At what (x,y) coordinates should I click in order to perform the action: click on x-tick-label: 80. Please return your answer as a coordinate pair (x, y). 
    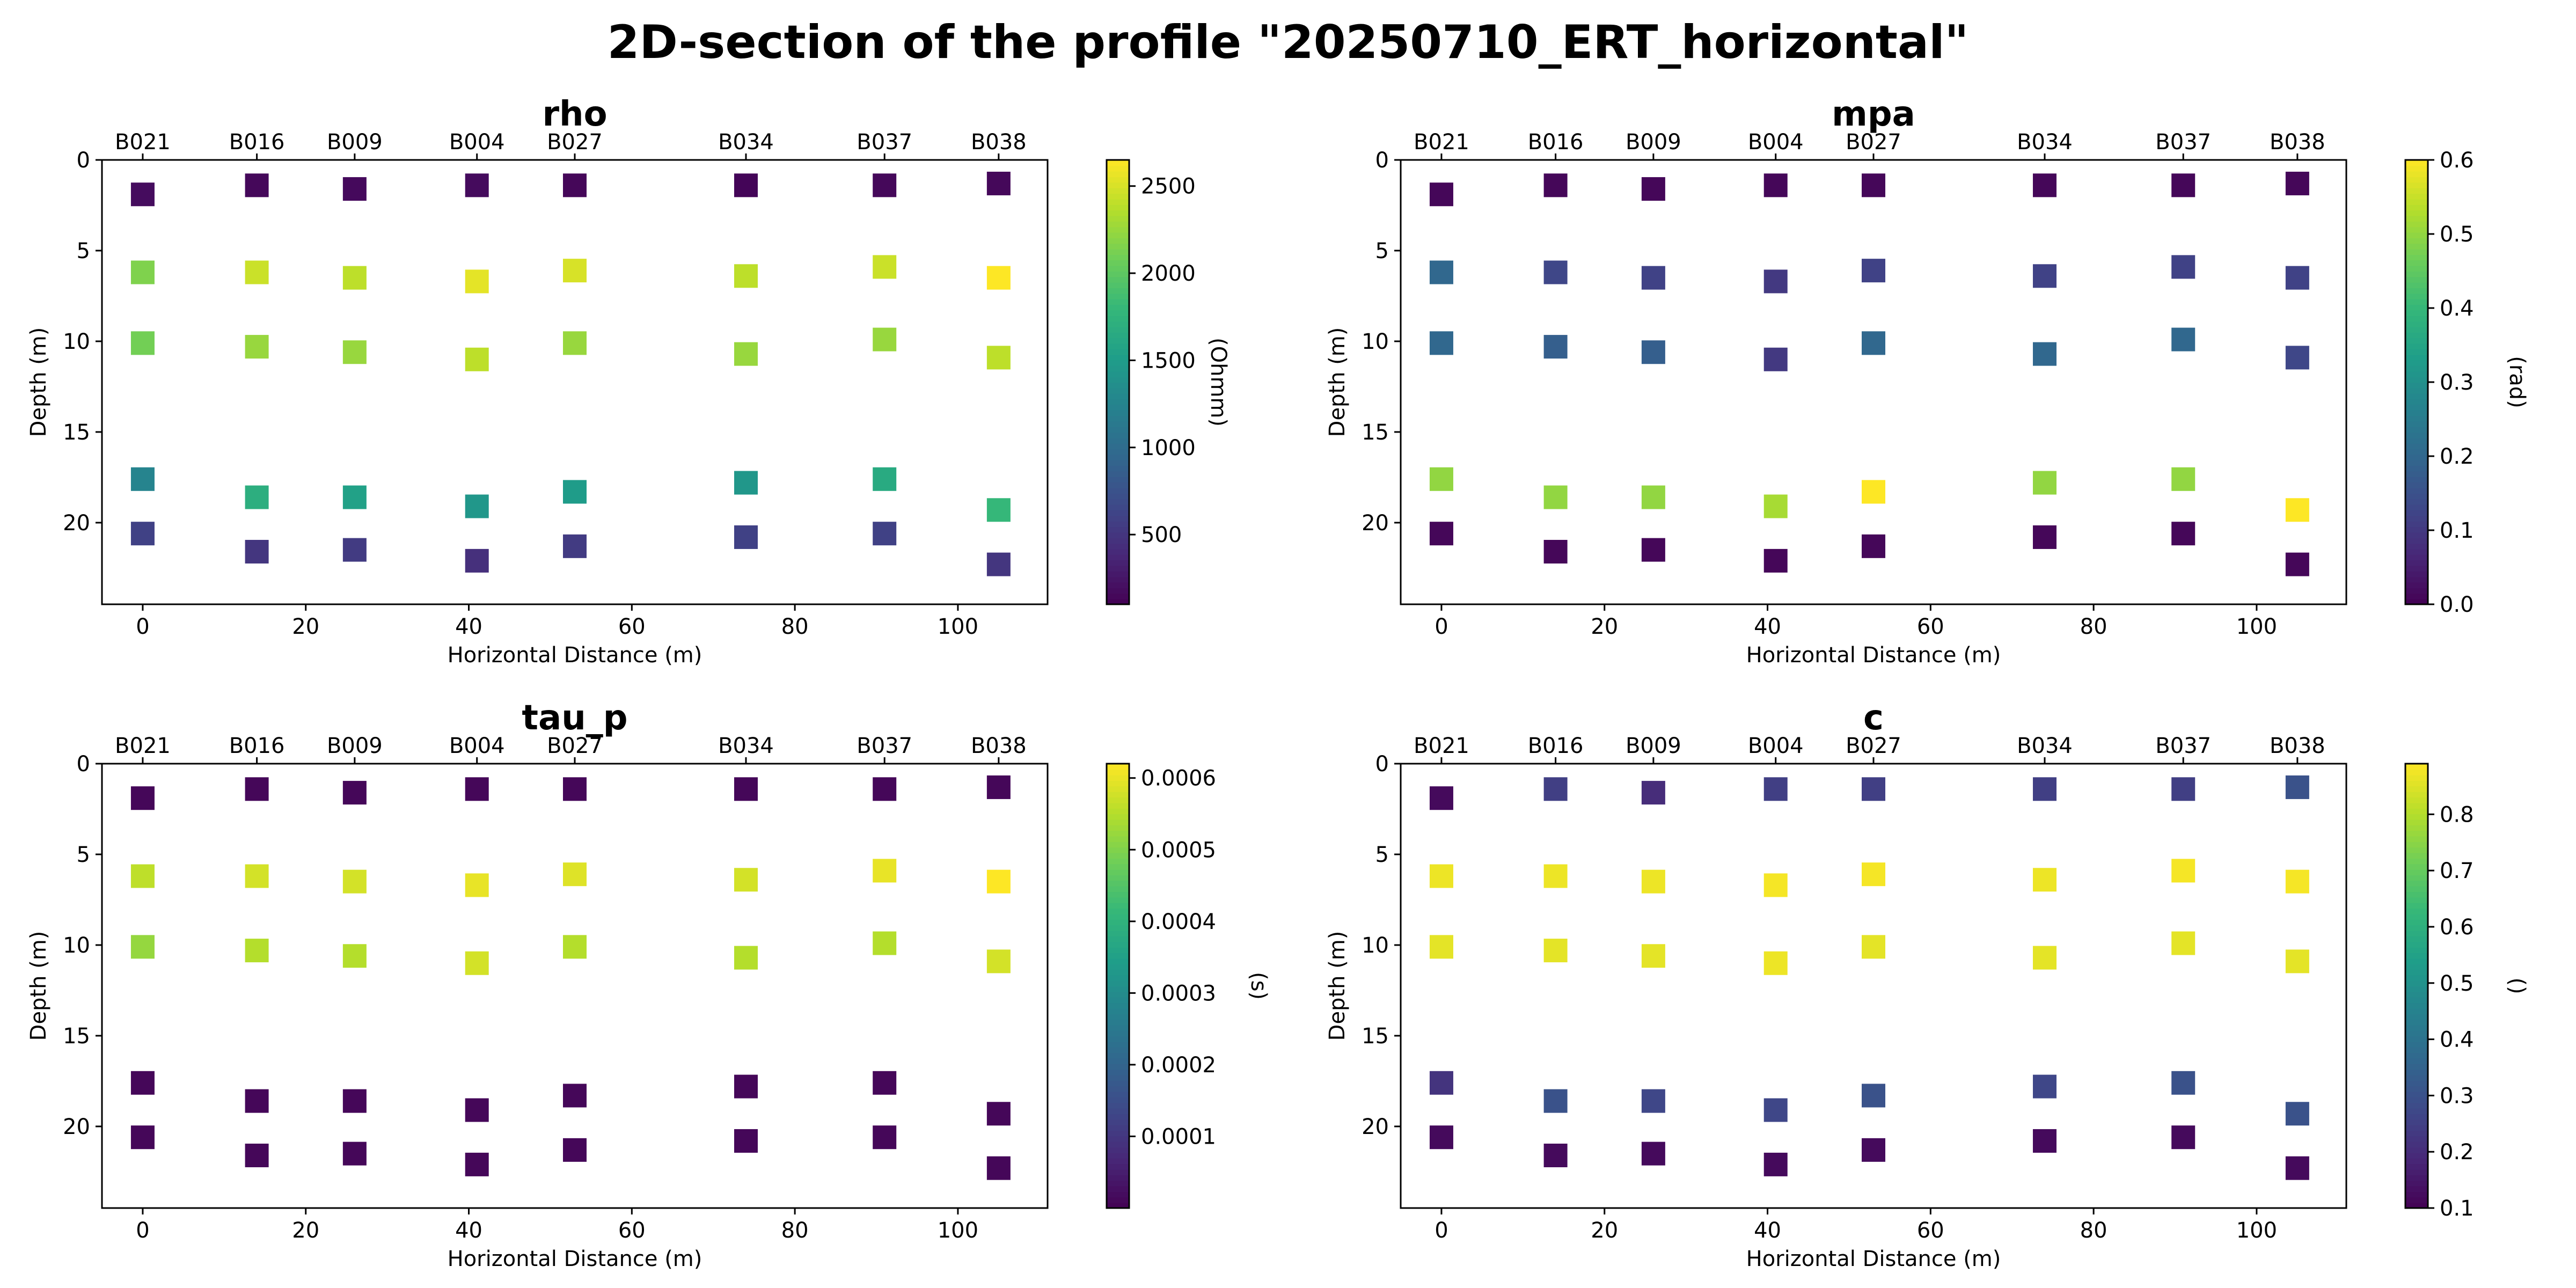
    Looking at the image, I should click on (795, 1230).